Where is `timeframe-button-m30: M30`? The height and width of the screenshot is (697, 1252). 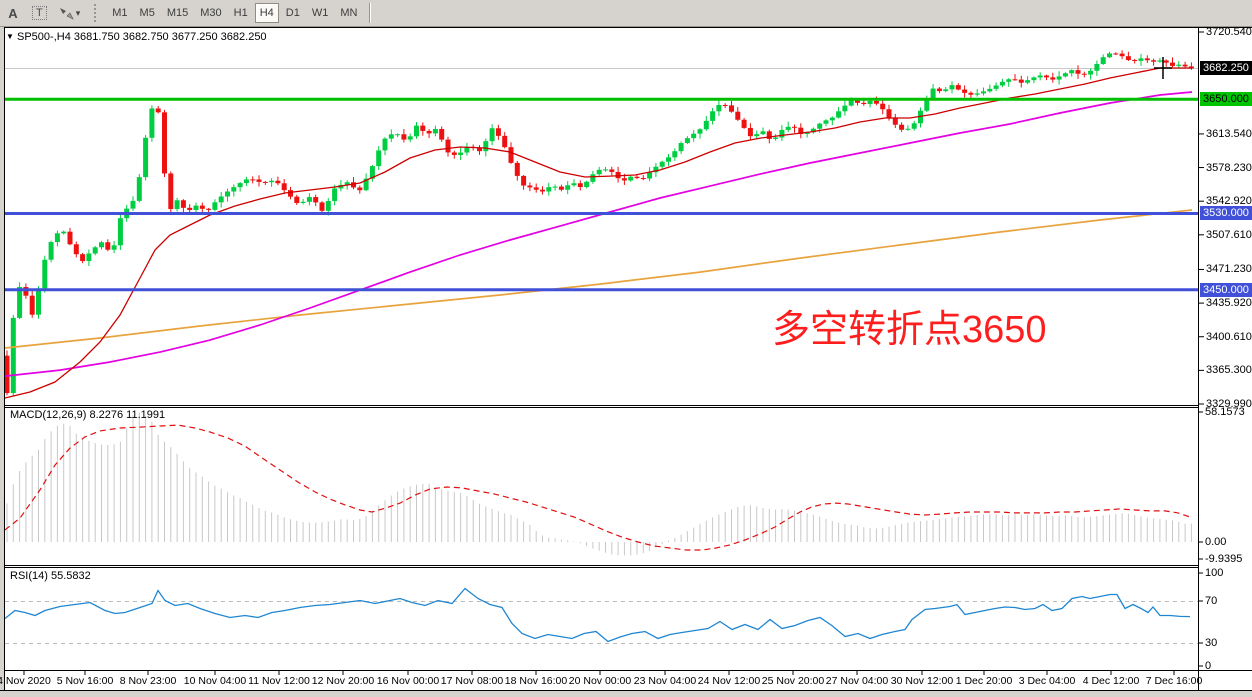
timeframe-button-m30: M30 is located at coordinates (210, 13).